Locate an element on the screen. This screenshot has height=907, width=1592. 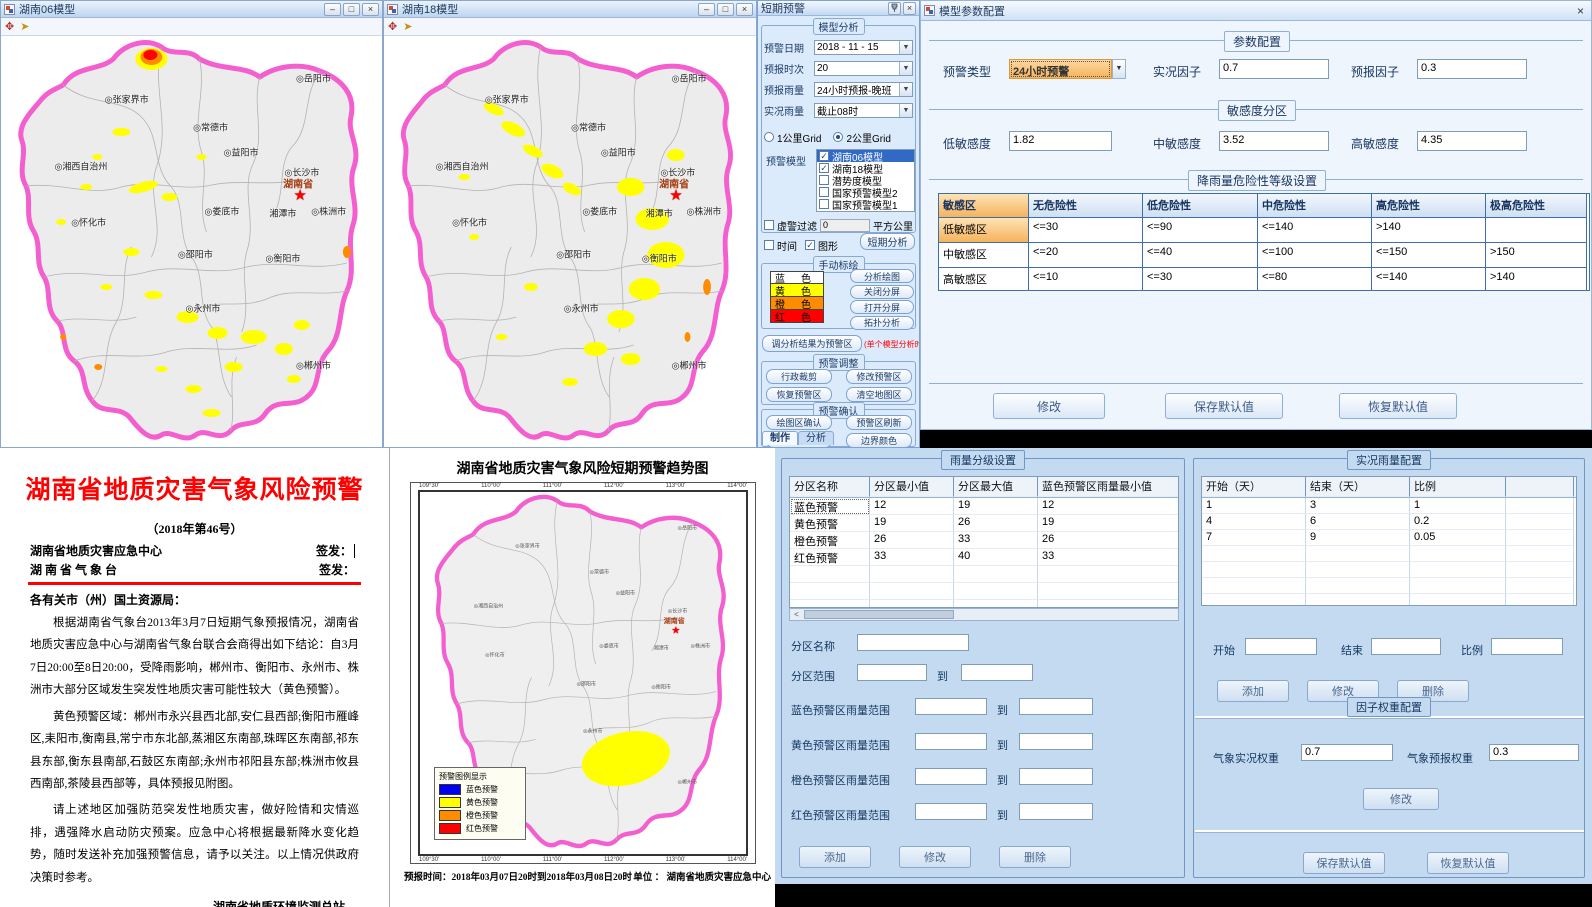
cell is located at coordinates (1540, 538).